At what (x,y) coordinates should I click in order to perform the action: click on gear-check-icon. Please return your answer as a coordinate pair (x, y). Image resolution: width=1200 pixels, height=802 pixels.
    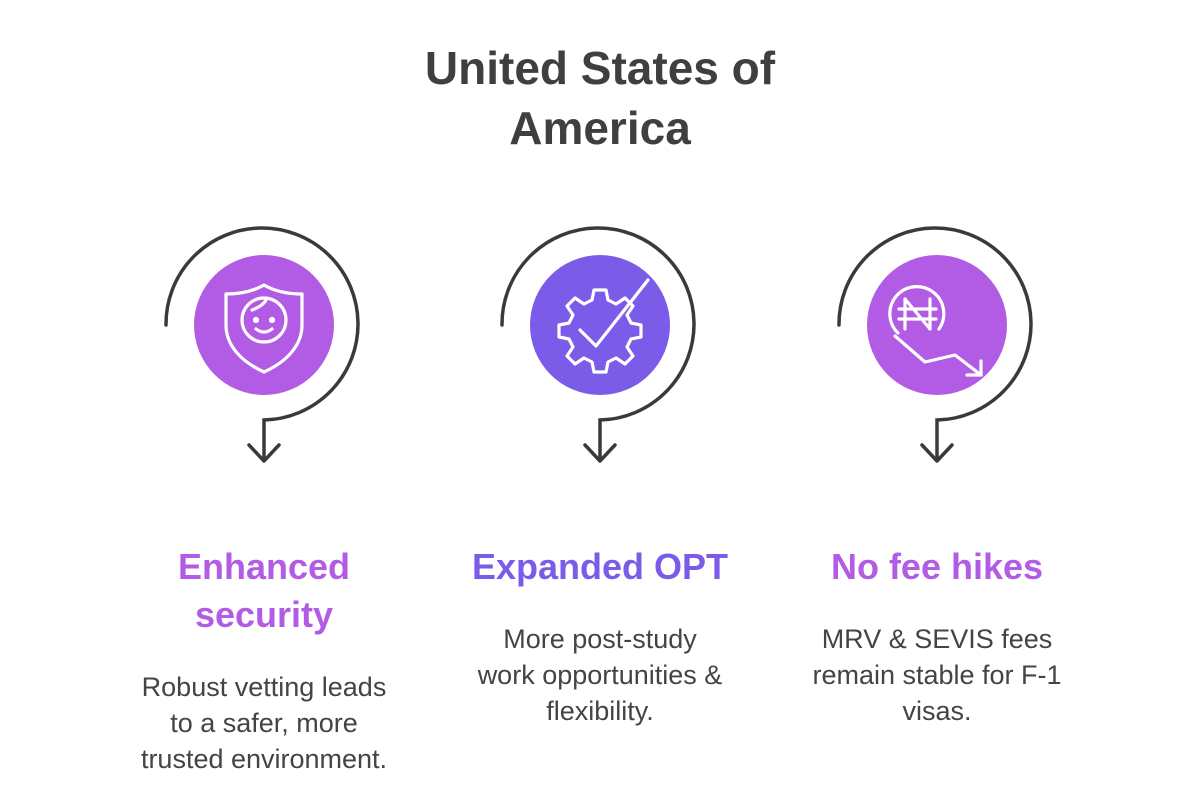
    Looking at the image, I should click on (603, 326).